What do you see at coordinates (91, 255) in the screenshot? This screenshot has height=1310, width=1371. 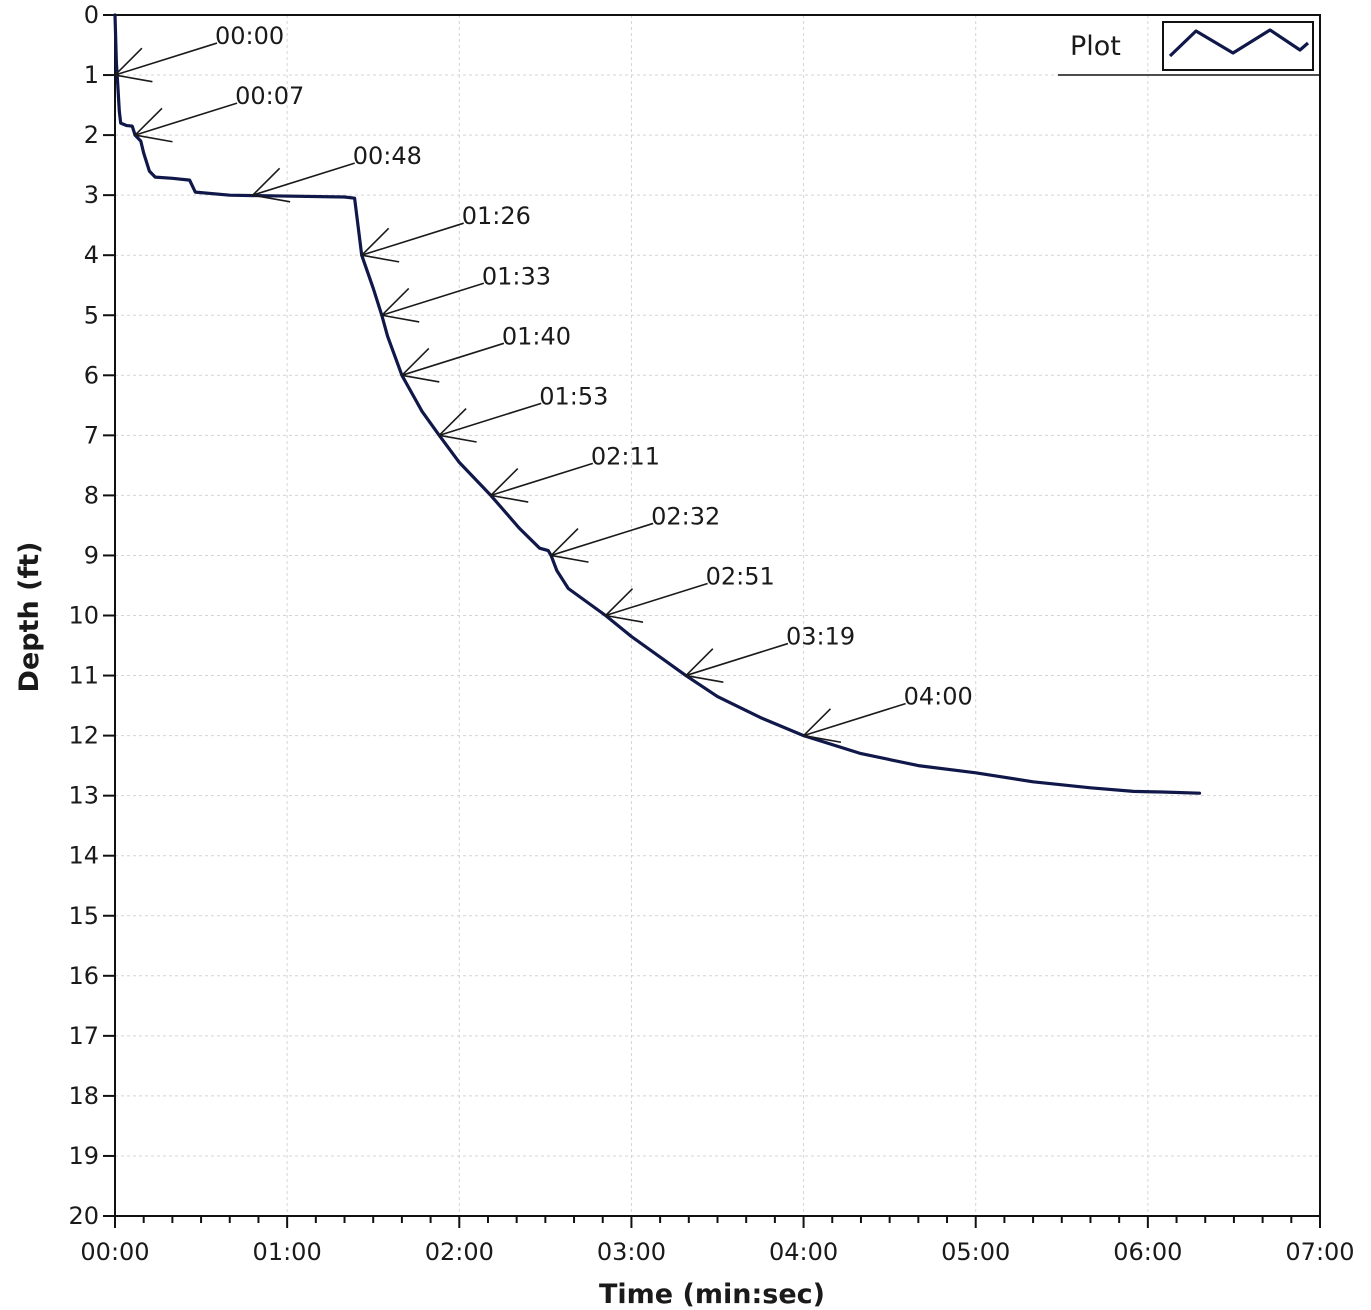 I see `y-tick-label: 4` at bounding box center [91, 255].